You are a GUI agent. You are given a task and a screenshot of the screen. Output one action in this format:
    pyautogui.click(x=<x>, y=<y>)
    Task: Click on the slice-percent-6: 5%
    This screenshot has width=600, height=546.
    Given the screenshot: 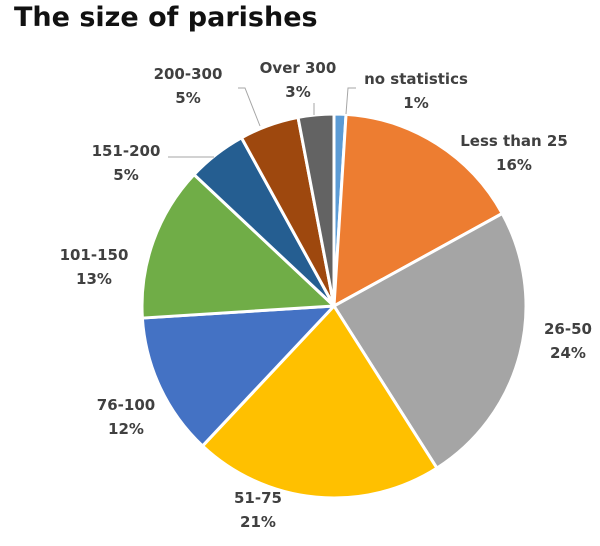 What is the action you would take?
    pyautogui.click(x=125, y=175)
    